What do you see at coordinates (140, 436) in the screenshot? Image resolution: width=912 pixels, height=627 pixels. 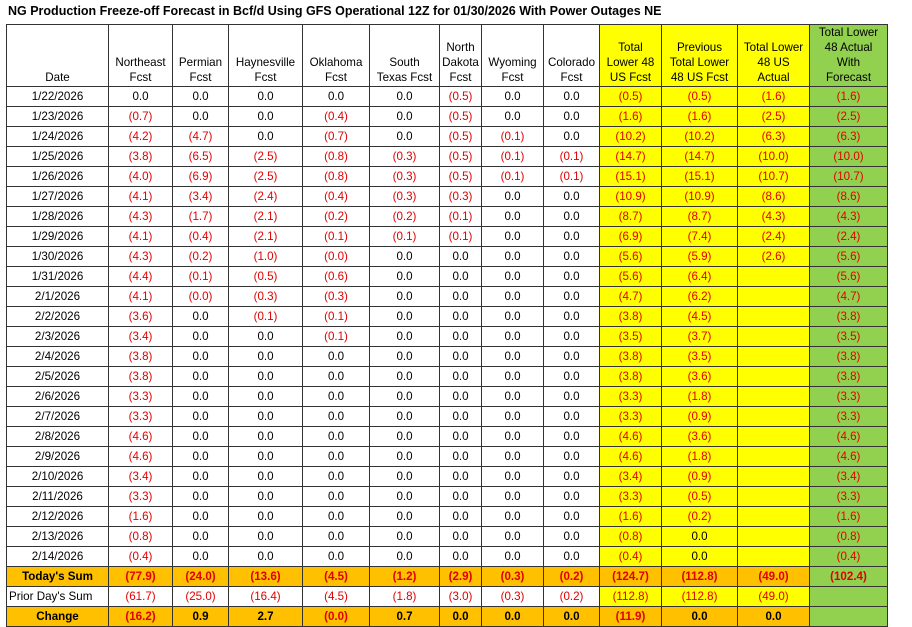 I see `table-cell: (4.6)` at bounding box center [140, 436].